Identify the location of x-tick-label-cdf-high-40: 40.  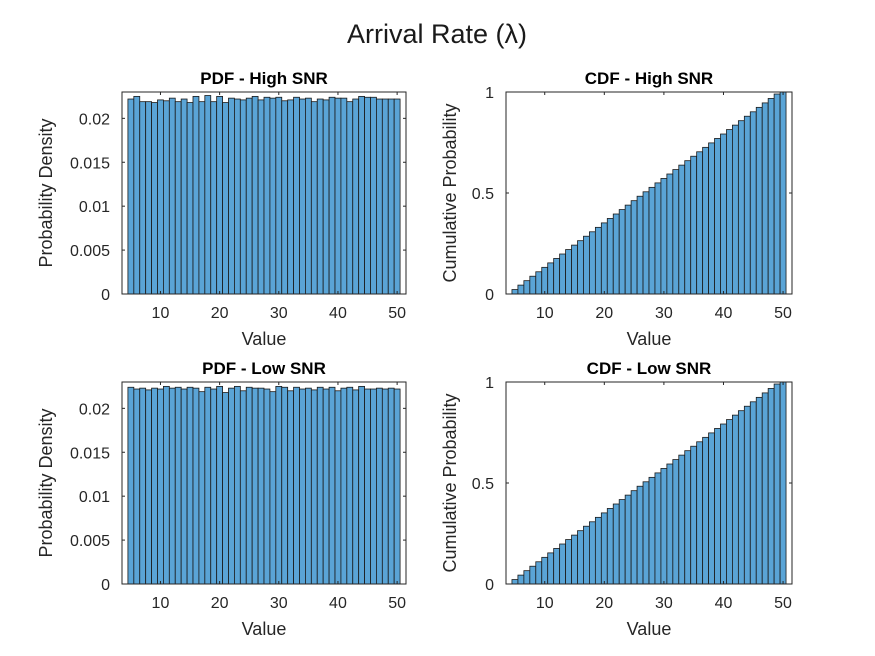
(724, 313).